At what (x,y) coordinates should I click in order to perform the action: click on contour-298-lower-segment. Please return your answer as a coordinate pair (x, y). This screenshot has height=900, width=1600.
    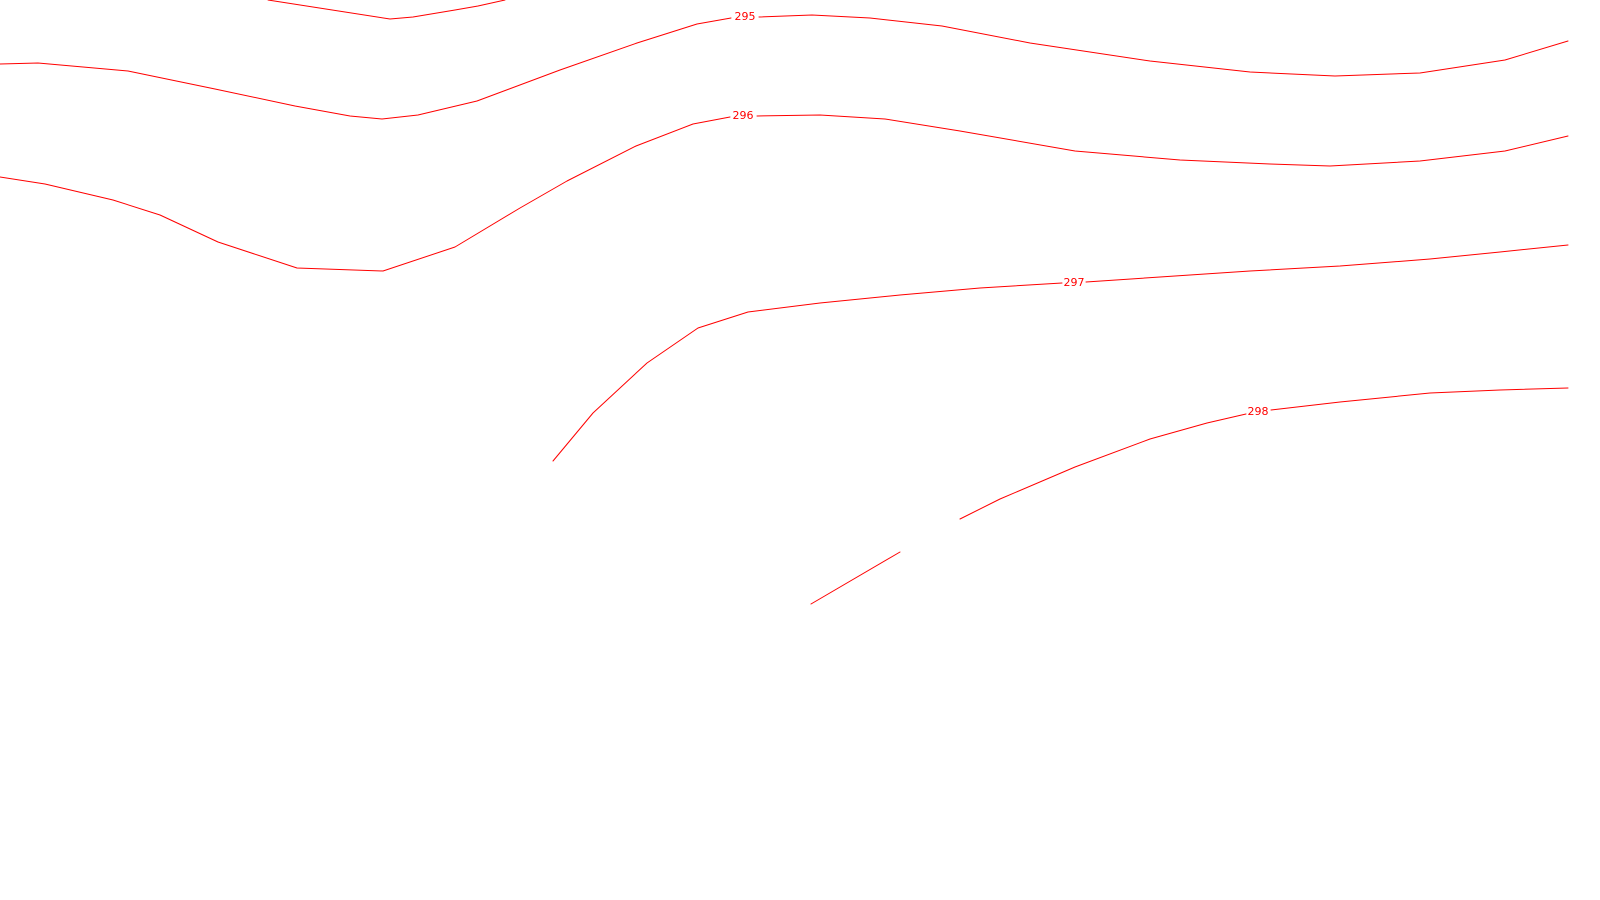
    Looking at the image, I should click on (855, 578).